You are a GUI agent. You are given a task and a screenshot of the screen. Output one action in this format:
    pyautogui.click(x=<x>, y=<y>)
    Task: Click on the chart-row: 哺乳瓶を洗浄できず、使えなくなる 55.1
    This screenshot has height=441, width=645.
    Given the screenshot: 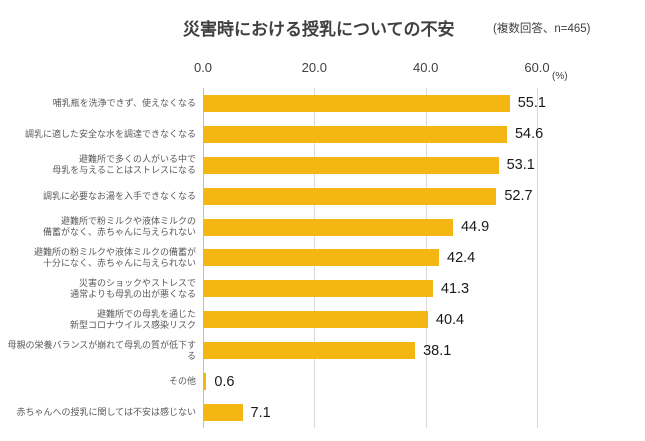 What is the action you would take?
    pyautogui.click(x=322, y=103)
    